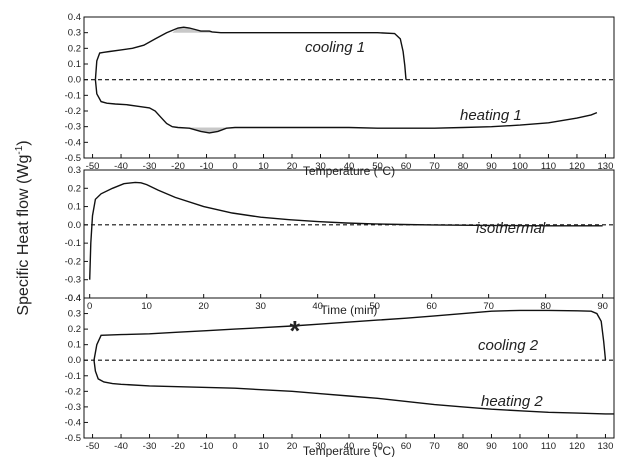 The image size is (621, 457). Describe the element at coordinates (294, 330) in the screenshot. I see `marker-asterisk: *` at that location.